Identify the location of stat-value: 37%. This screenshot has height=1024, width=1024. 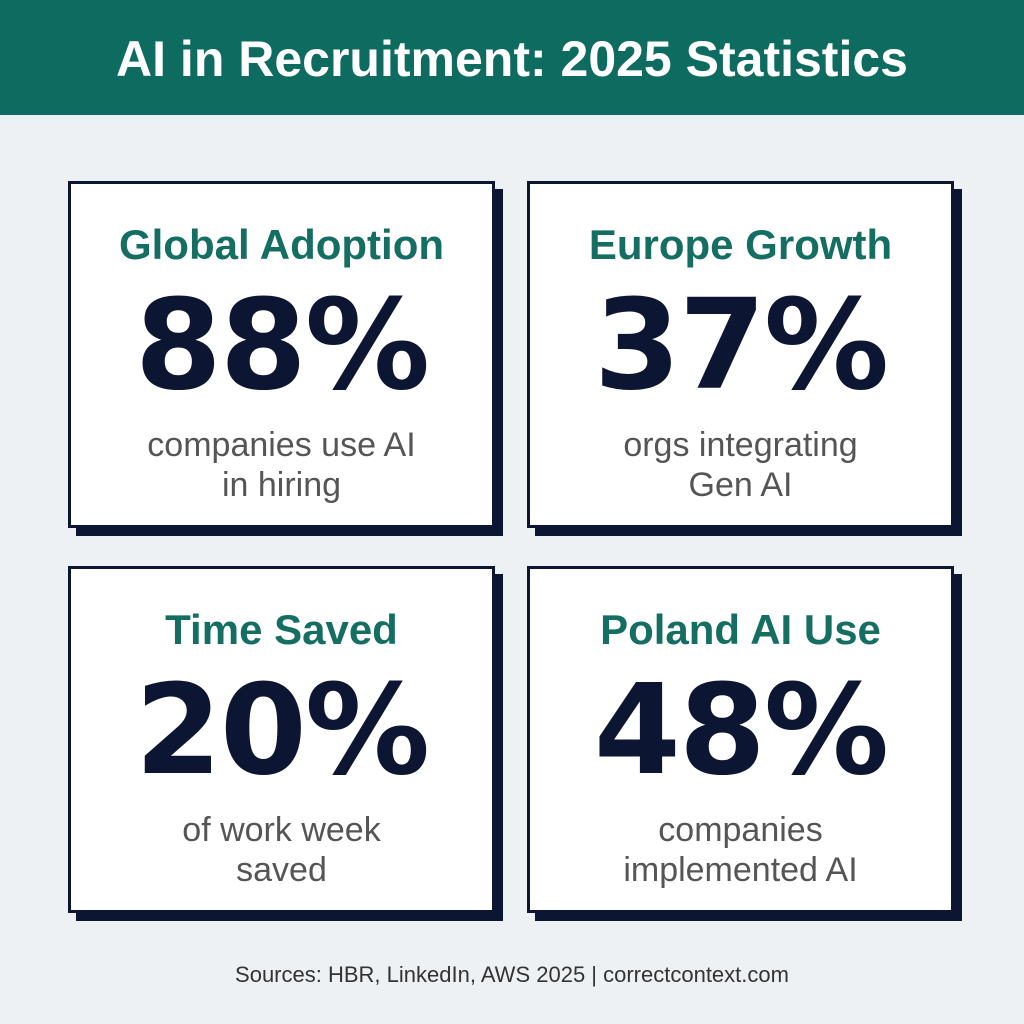
(741, 345).